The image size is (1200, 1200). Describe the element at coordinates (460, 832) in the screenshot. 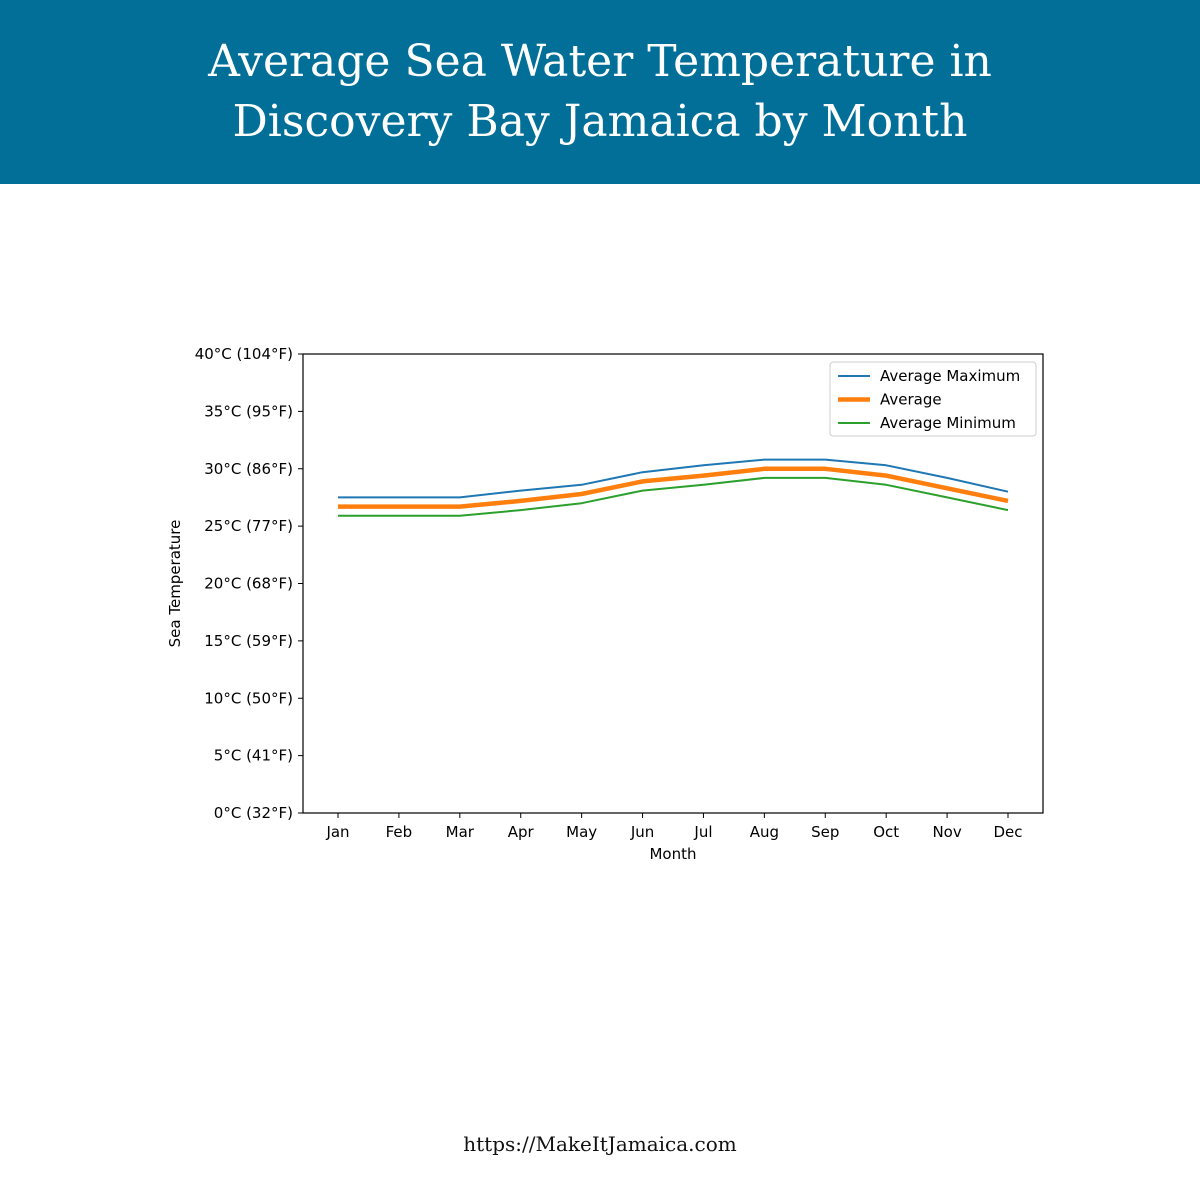

I see `x-tick-label: Mar` at that location.